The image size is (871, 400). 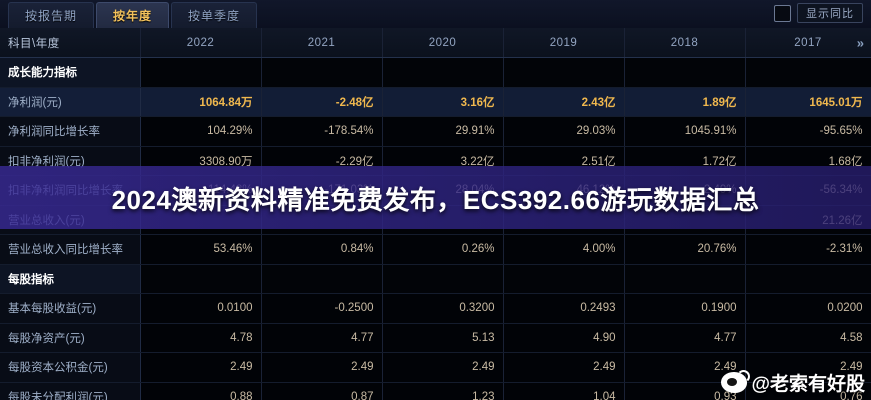 What do you see at coordinates (564, 102) in the screenshot?
I see `cell-value: 2.43亿` at bounding box center [564, 102].